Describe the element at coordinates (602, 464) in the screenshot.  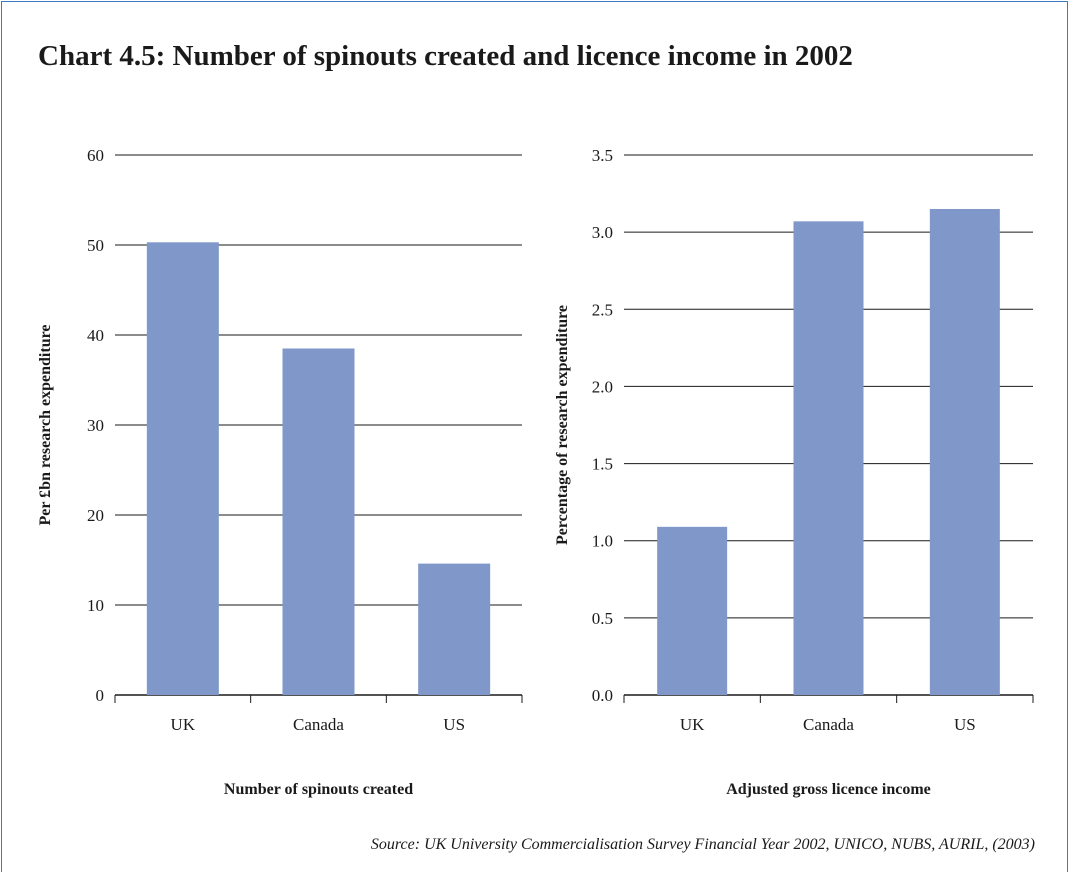
I see `y-tick-label: 1.5` at that location.